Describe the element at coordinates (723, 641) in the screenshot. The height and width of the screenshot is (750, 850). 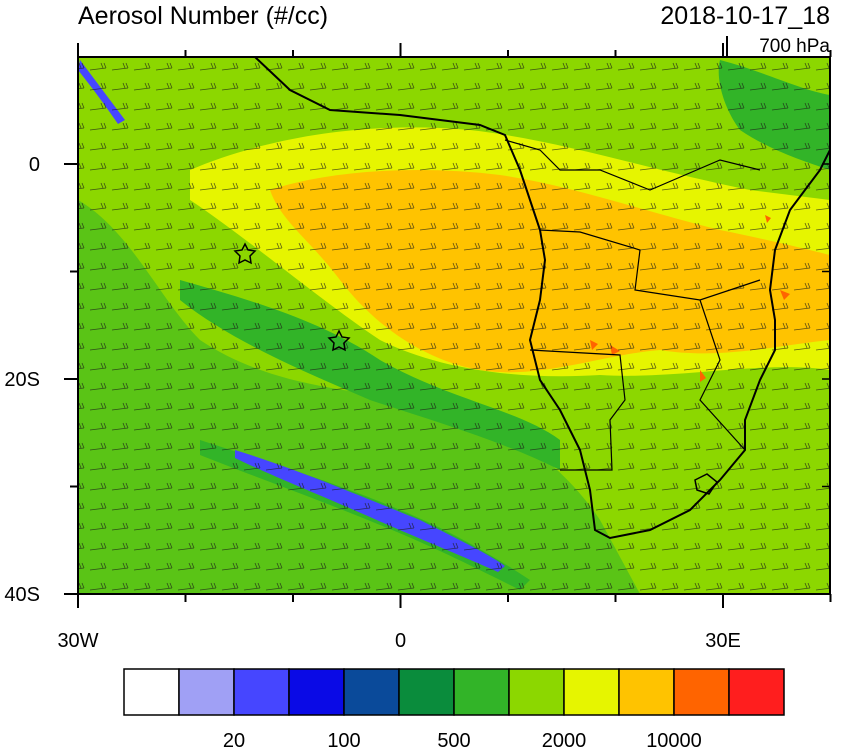
I see `lon-label: 30E` at that location.